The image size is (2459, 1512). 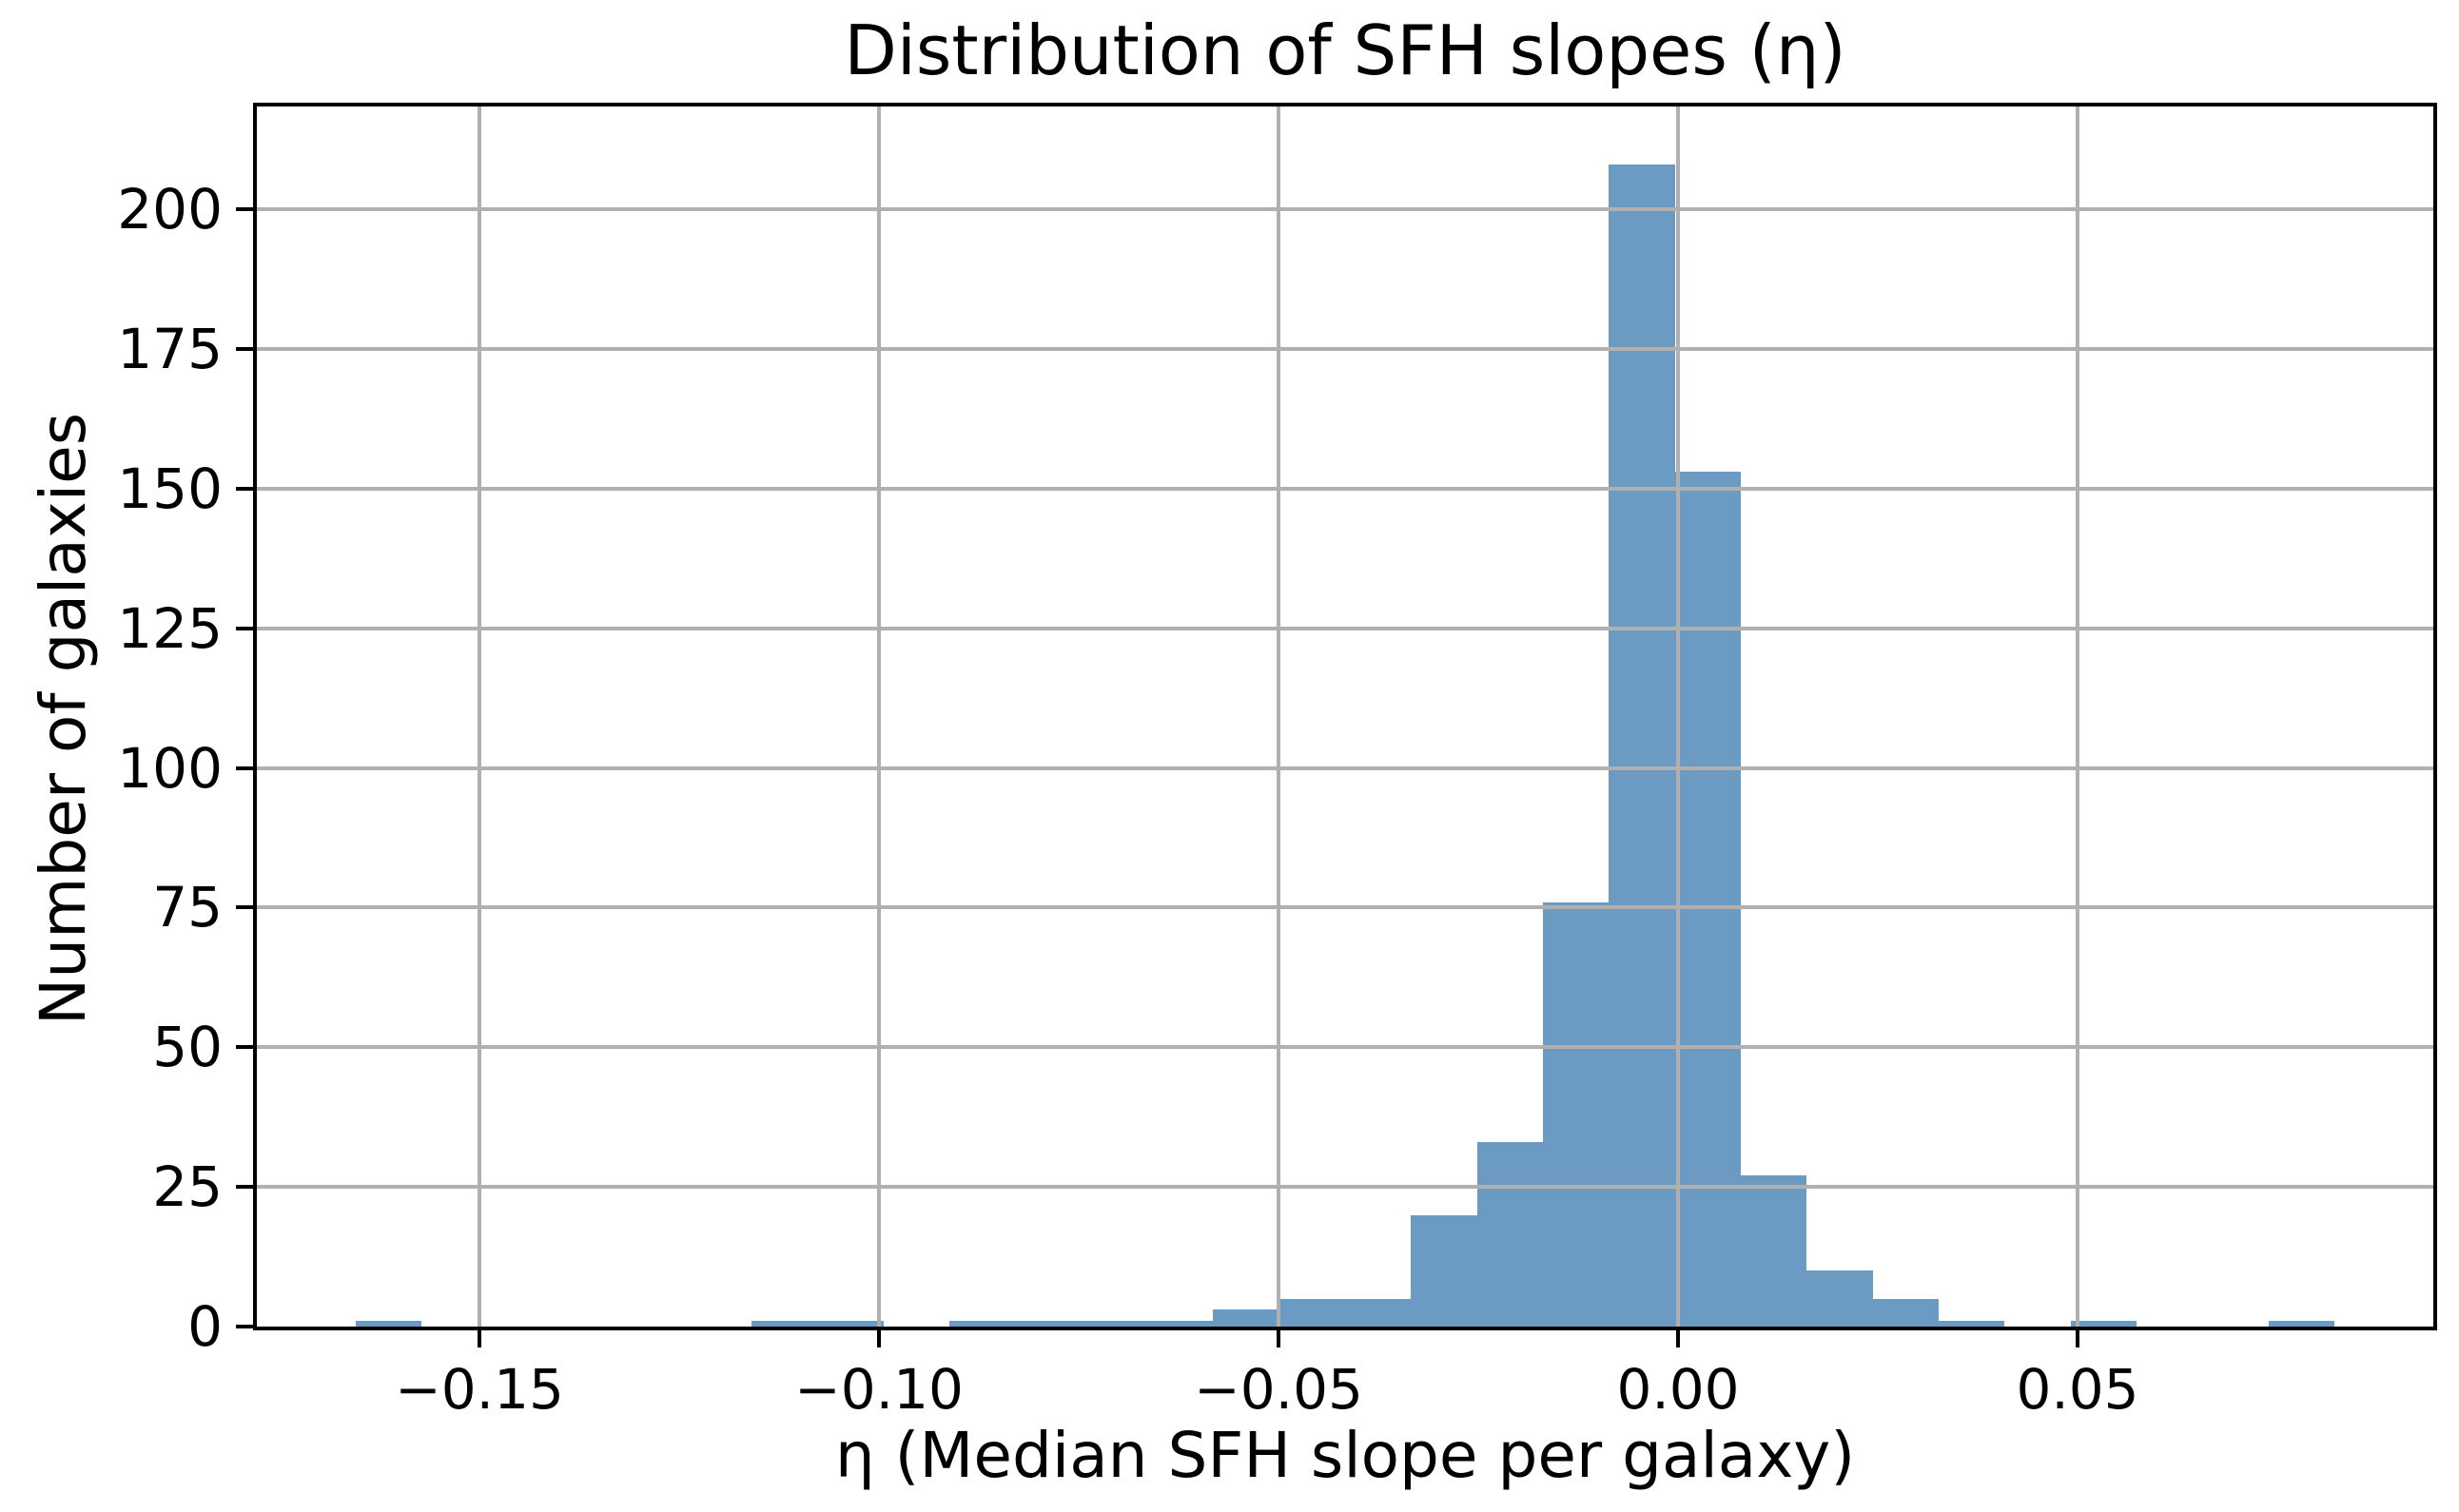 I want to click on y-tick-label: 0, so click(x=205, y=1326).